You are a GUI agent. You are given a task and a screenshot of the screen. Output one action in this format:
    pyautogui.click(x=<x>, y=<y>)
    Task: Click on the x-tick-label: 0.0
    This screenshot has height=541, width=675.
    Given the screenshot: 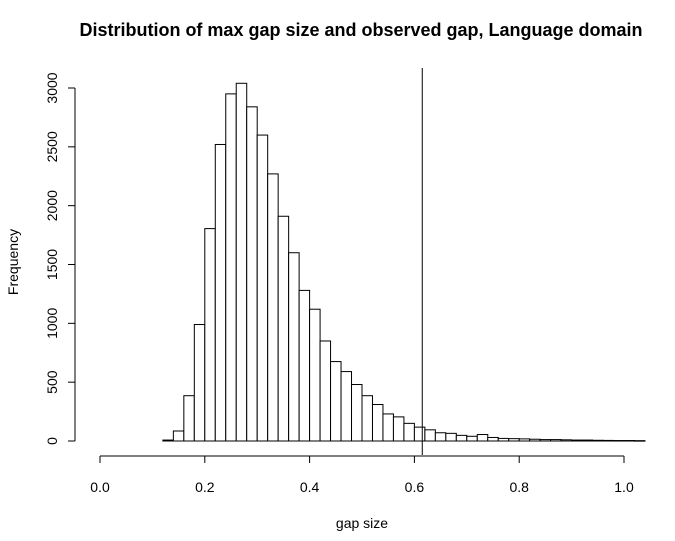 What is the action you would take?
    pyautogui.click(x=100, y=487)
    